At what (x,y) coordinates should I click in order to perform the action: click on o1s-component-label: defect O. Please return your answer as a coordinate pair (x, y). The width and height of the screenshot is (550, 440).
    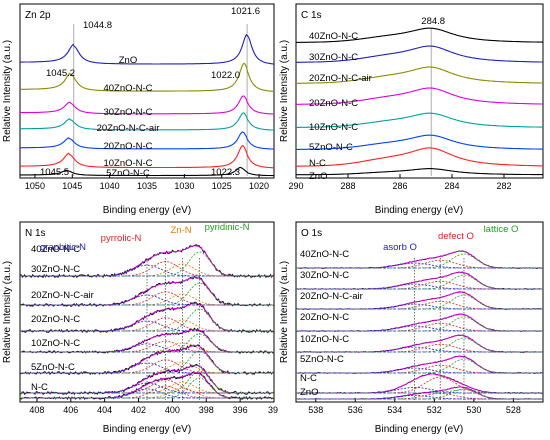
    Looking at the image, I should click on (456, 236).